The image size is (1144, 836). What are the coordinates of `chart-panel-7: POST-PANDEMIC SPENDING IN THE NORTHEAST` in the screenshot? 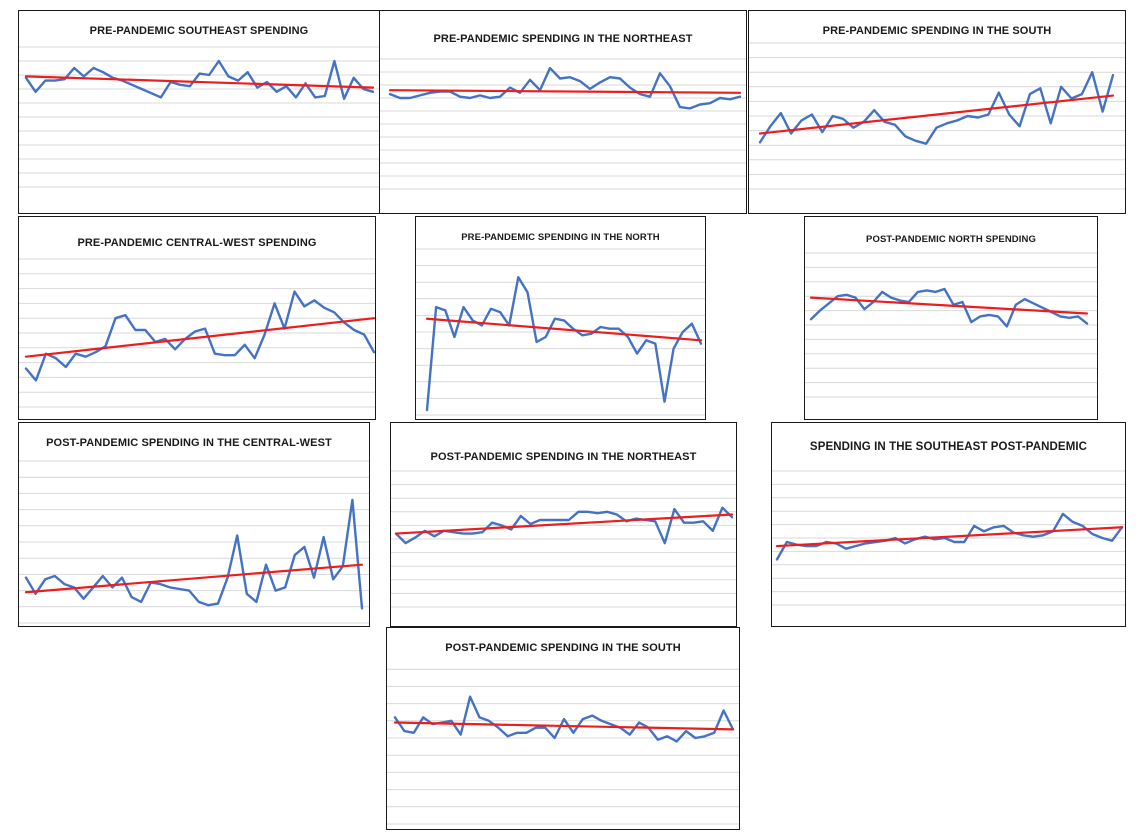 It's located at (563, 524).